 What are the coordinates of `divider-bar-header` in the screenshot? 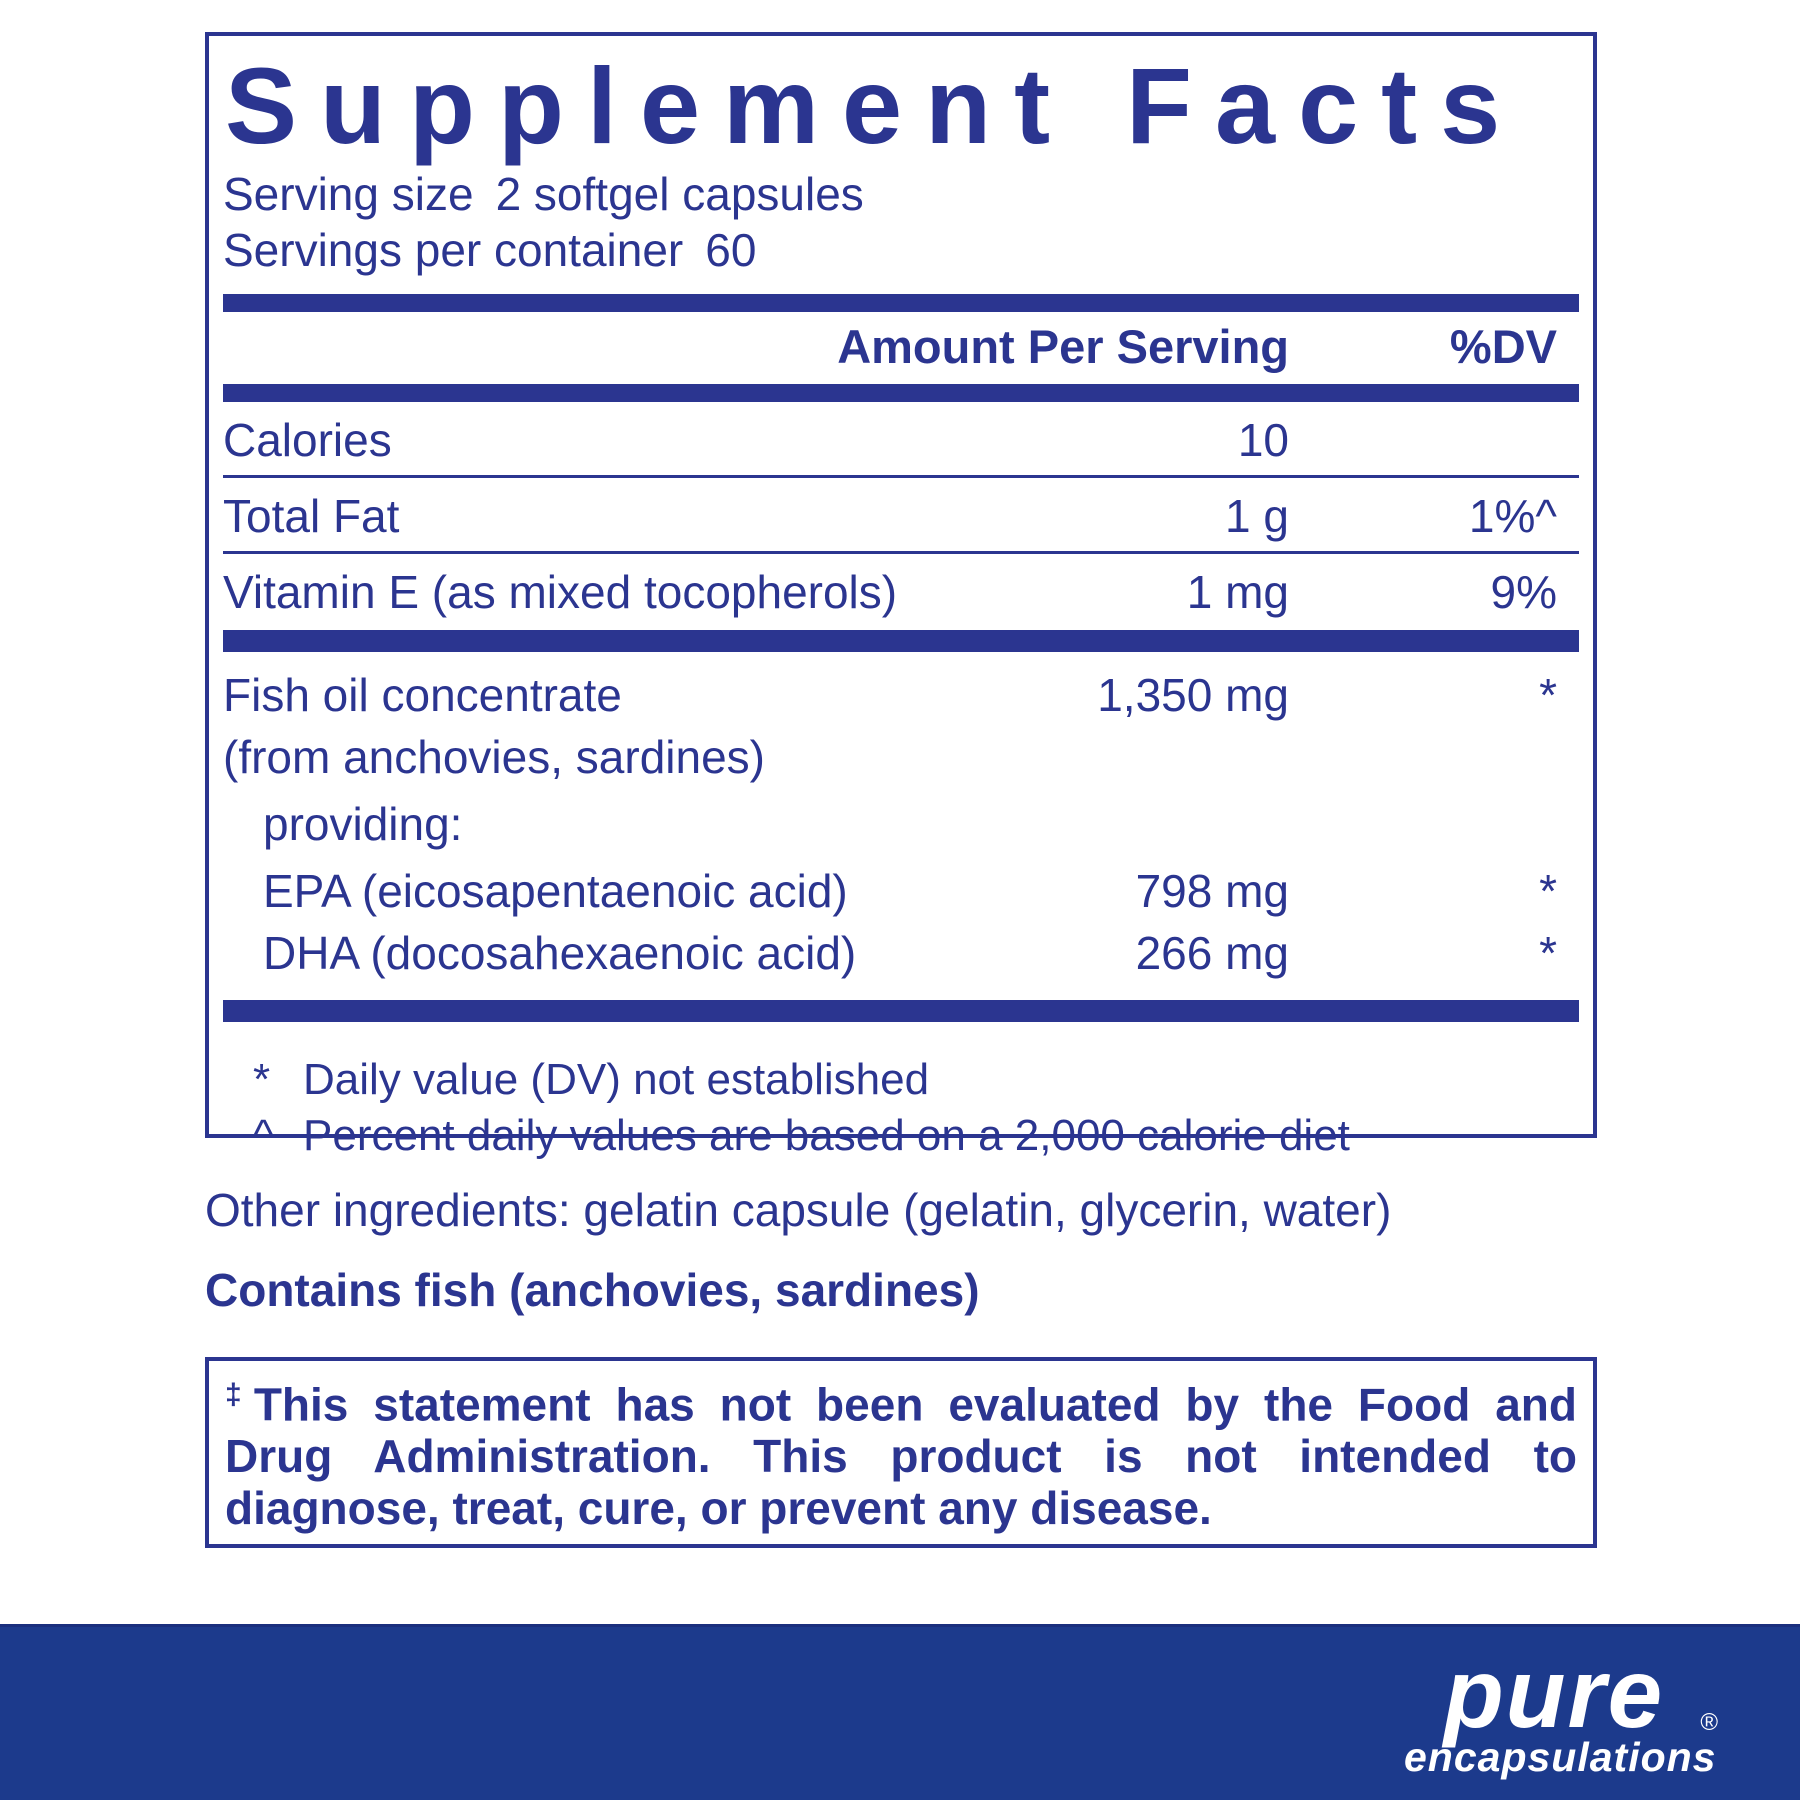 It's located at (901, 393).